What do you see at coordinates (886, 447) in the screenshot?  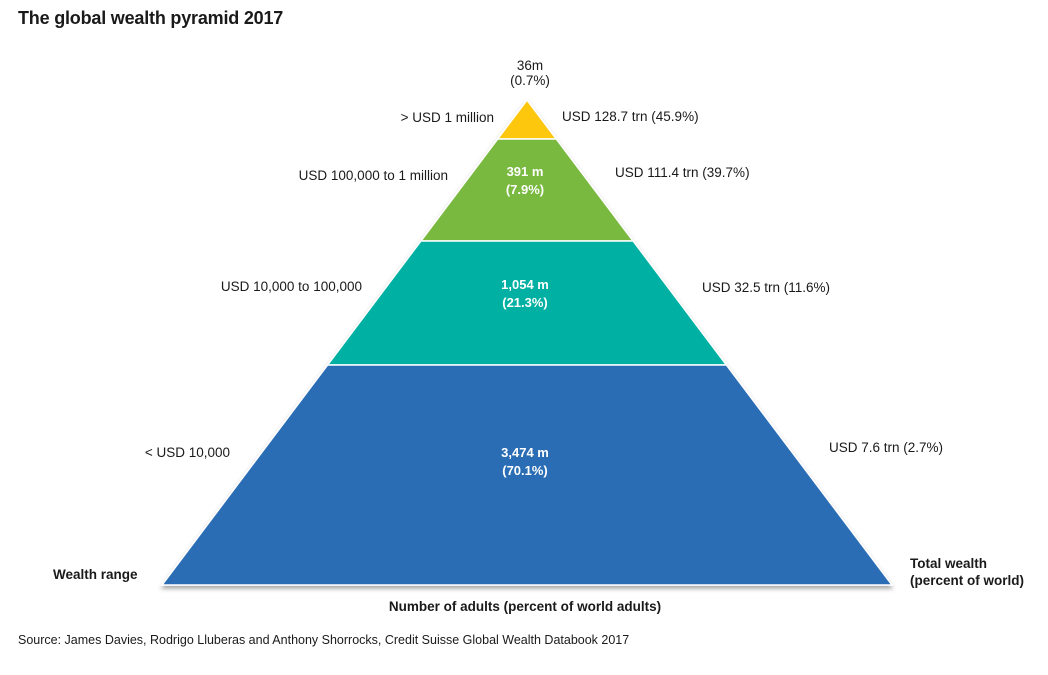 I see `tier-3-total-wealth: USD 7.6 trn (2.7%)` at bounding box center [886, 447].